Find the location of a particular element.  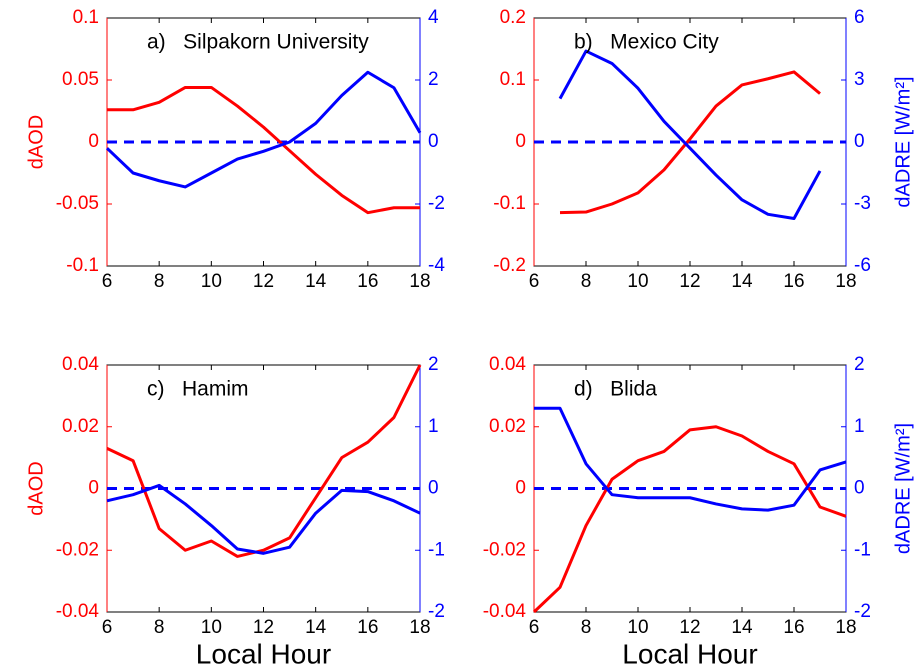

y-tick-label: 0.05 is located at coordinates (80, 79).